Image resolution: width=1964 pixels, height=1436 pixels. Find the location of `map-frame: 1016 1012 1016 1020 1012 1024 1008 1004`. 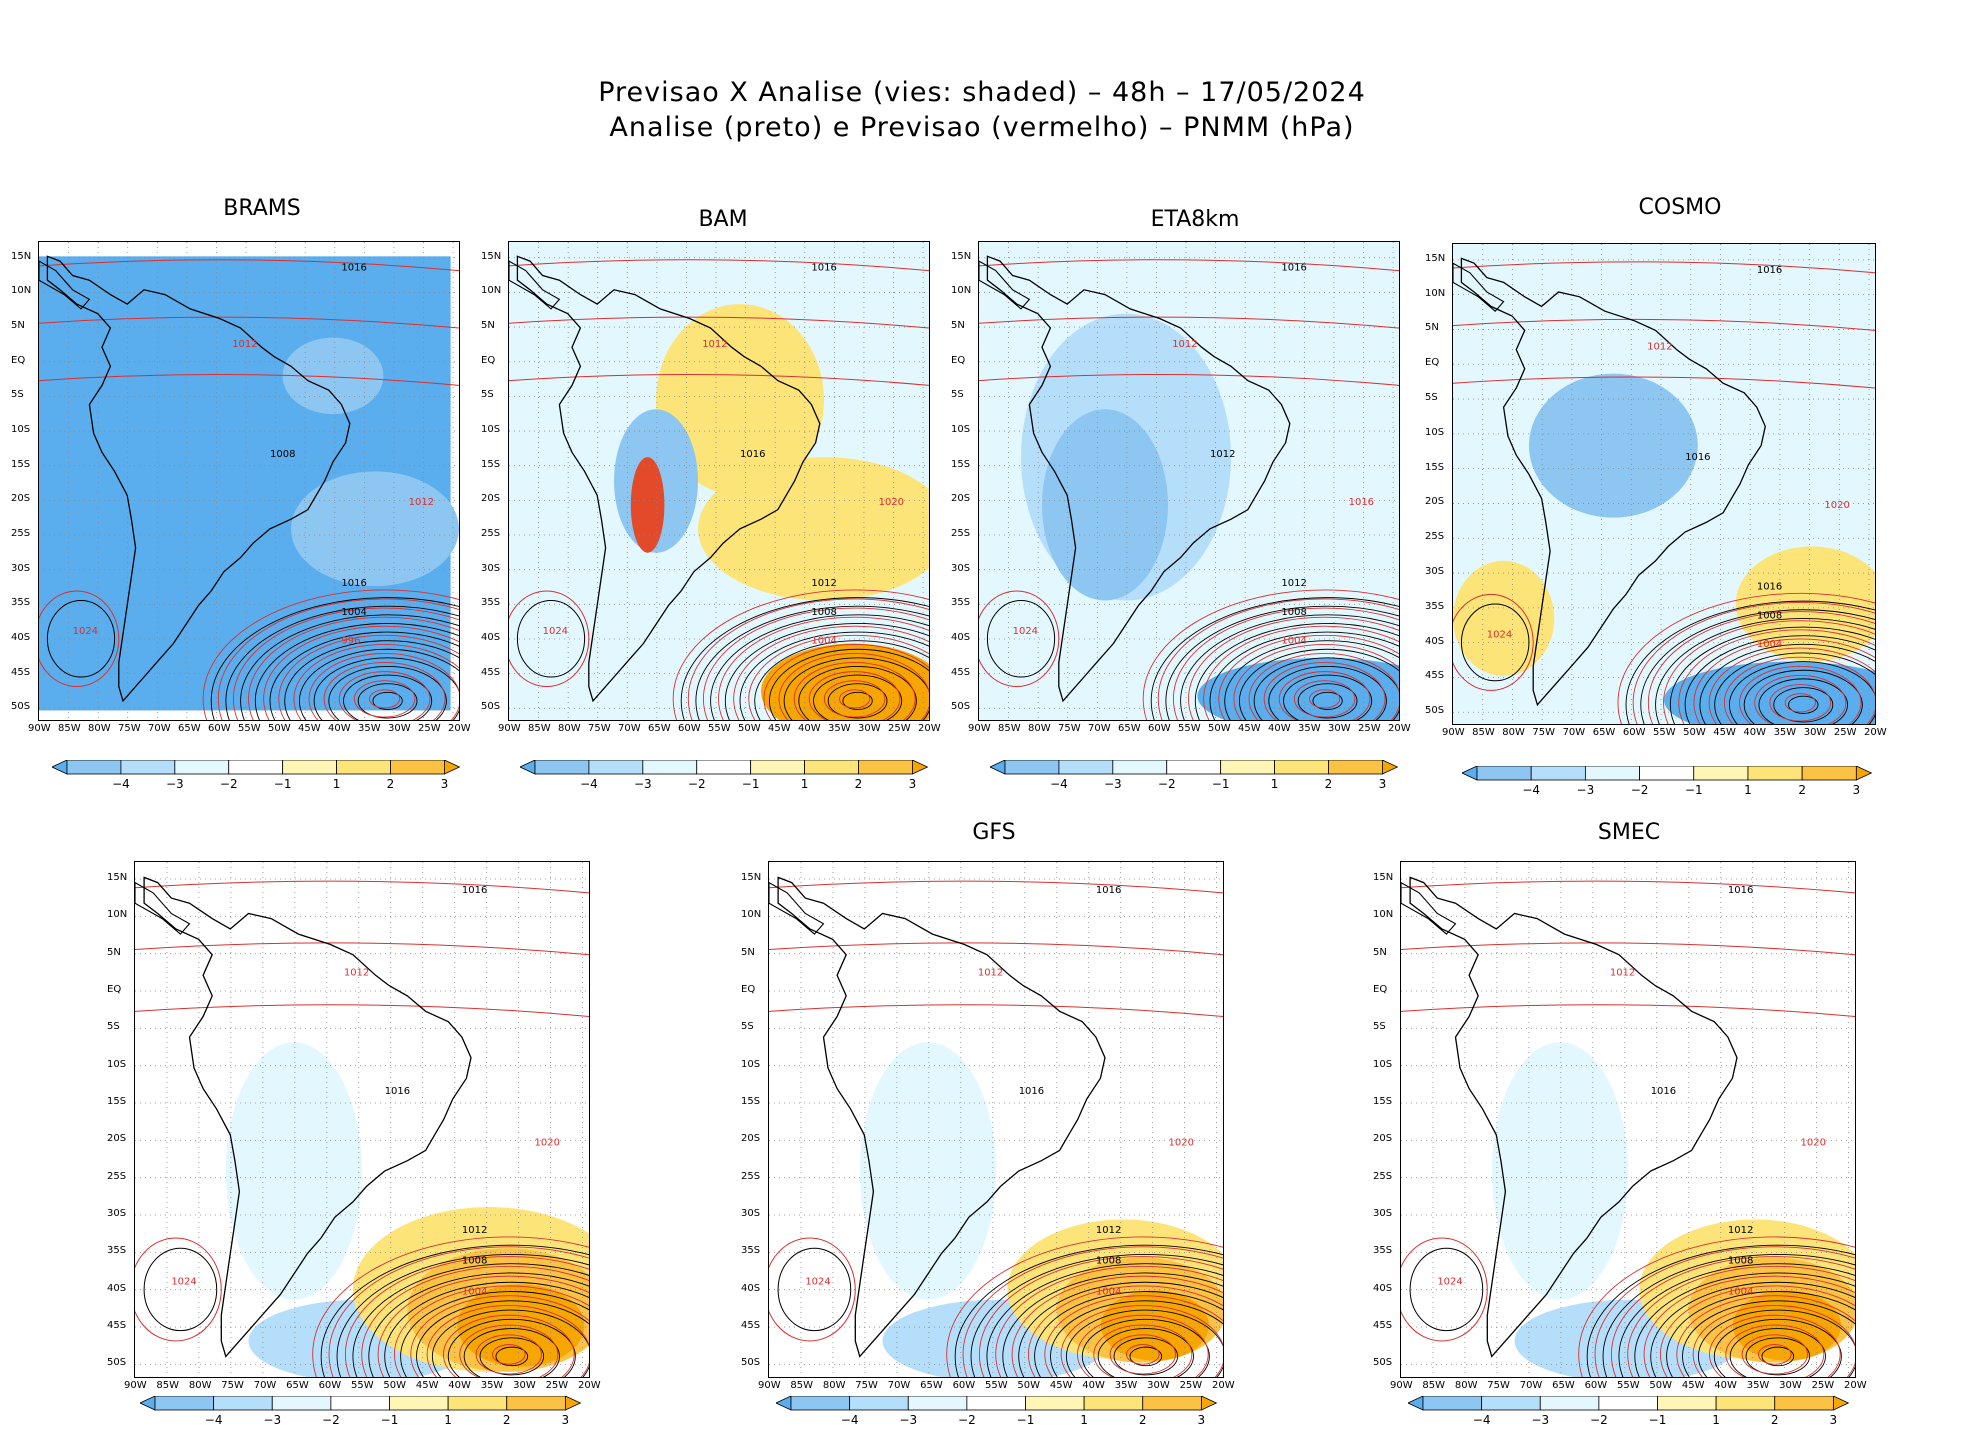

map-frame: 1016 1012 1016 1020 1012 1024 1008 1004 is located at coordinates (1628, 1119).